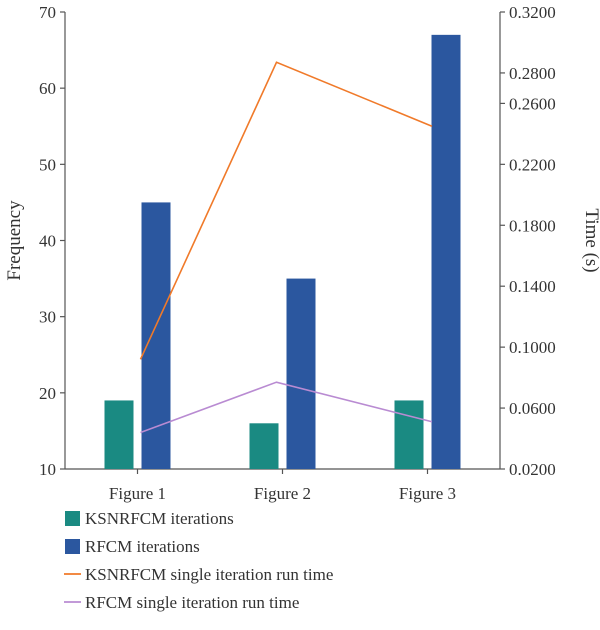  What do you see at coordinates (532, 164) in the screenshot?
I see `right-tick-label: 0.2200` at bounding box center [532, 164].